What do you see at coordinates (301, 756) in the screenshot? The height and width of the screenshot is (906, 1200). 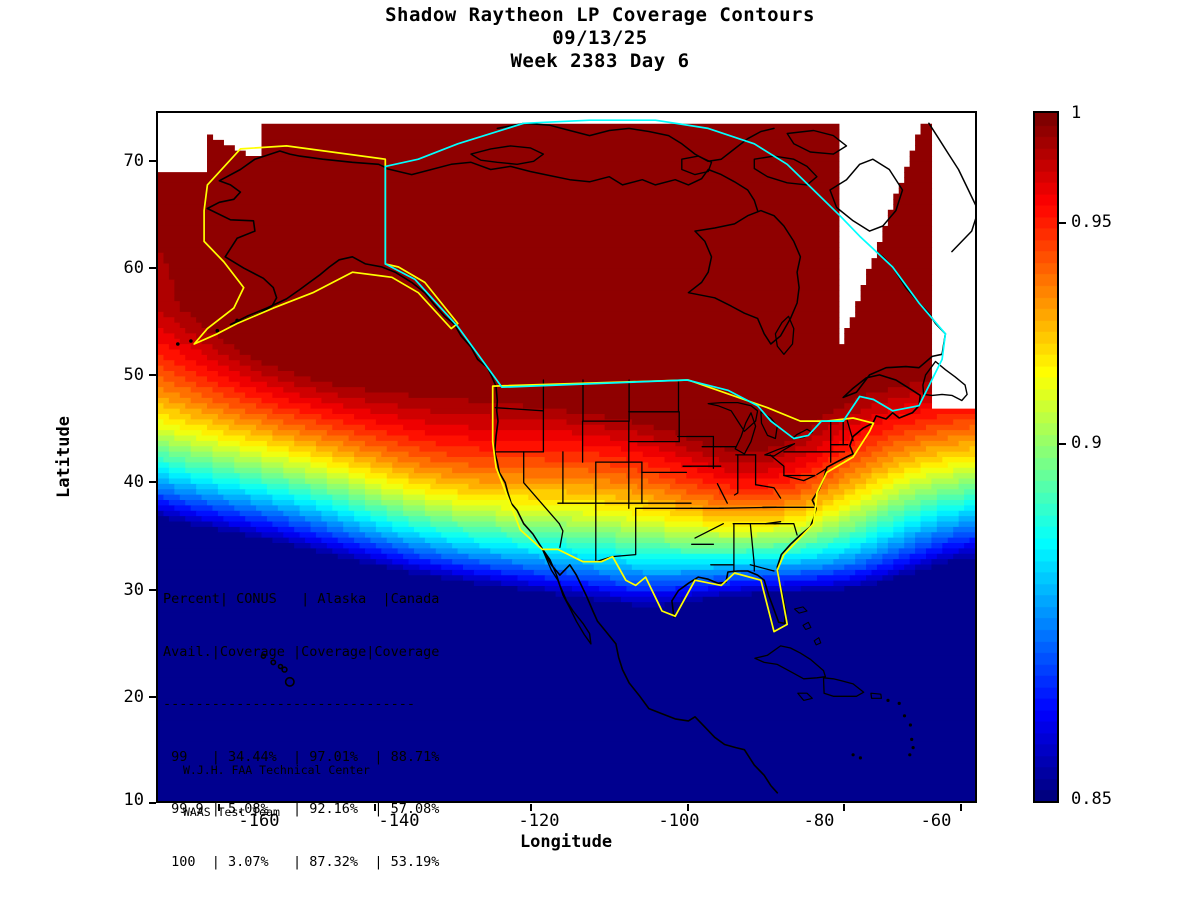 I see `stats-row-99: 99 | 34.44% | 97.01% | 88.71%` at bounding box center [301, 756].